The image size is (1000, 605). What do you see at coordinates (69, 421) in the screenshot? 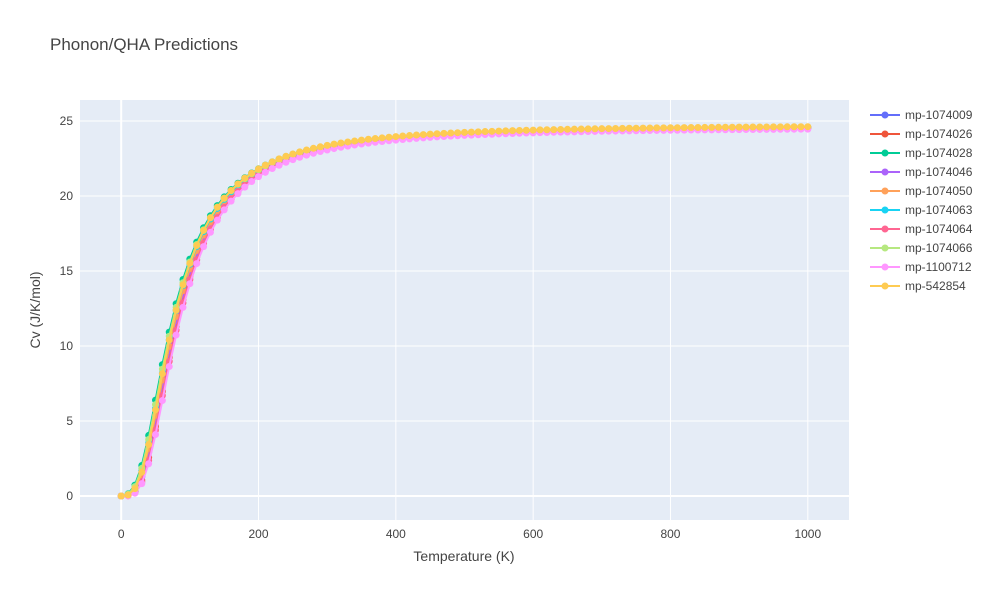
I see `y-tick-label: 5` at bounding box center [69, 421].